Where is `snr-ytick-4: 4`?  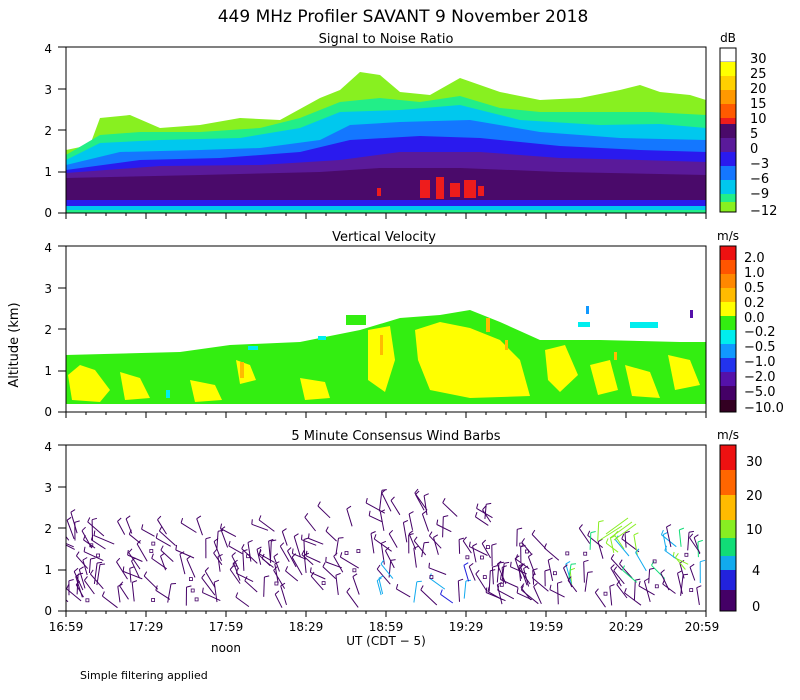 snr-ytick-4: 4 is located at coordinates (48, 49).